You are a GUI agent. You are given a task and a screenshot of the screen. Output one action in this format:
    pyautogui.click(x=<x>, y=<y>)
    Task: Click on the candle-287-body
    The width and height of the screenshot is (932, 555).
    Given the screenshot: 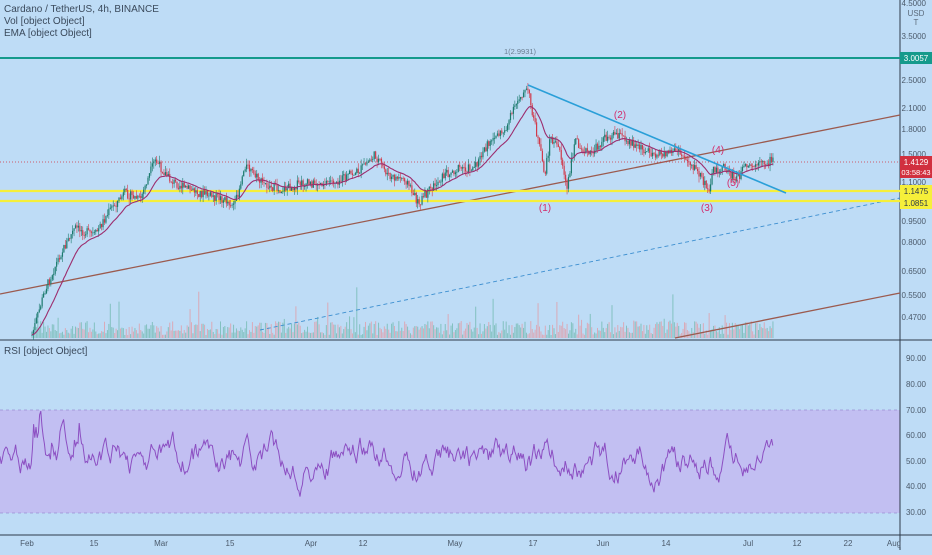 What is the action you would take?
    pyautogui.click(x=448, y=173)
    